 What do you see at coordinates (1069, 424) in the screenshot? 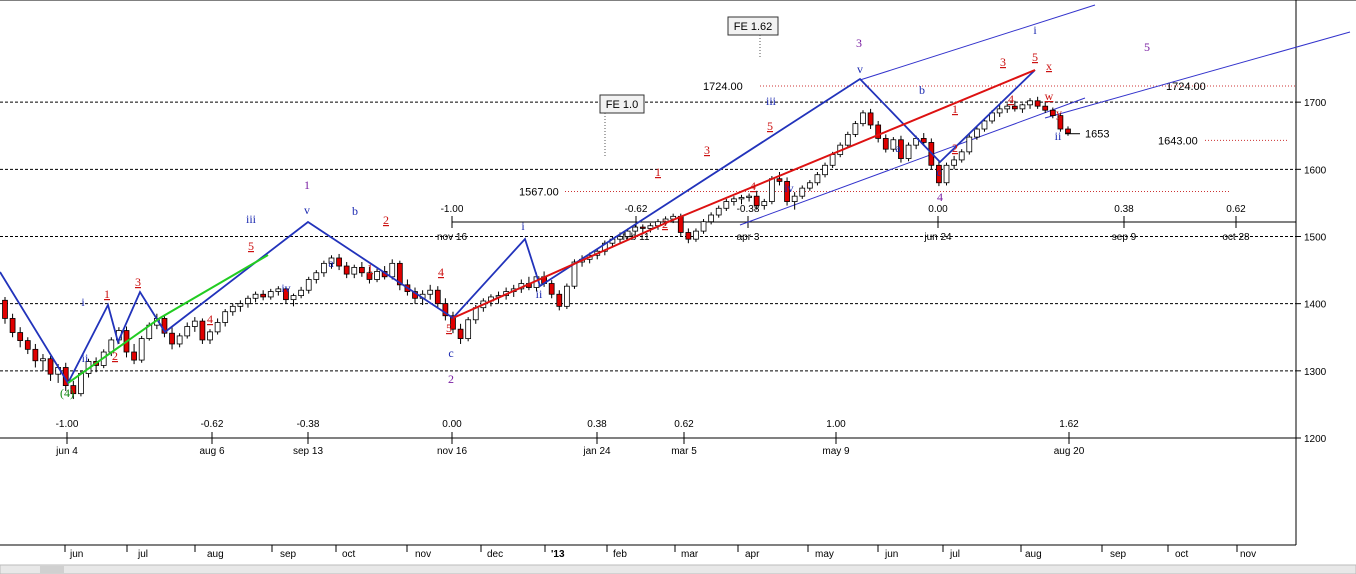
I see `lower-fib-ratio: 1.62` at bounding box center [1069, 424].